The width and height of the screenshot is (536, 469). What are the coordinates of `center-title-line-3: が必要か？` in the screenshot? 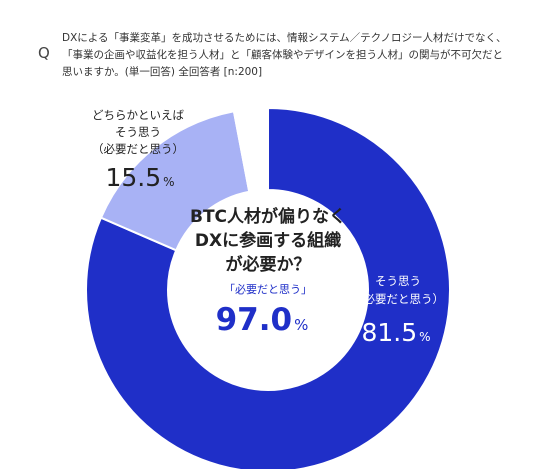 It's located at (268, 264).